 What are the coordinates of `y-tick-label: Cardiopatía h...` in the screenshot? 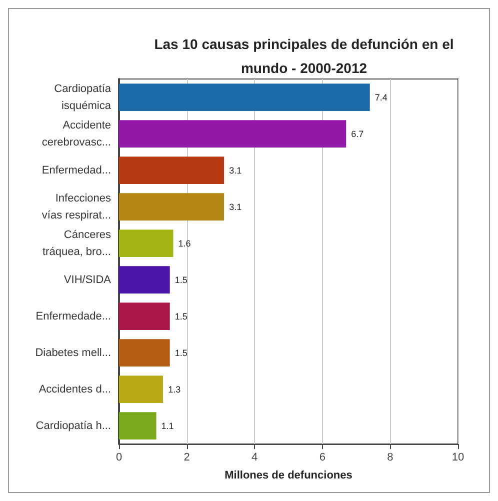 It's located at (73, 426).